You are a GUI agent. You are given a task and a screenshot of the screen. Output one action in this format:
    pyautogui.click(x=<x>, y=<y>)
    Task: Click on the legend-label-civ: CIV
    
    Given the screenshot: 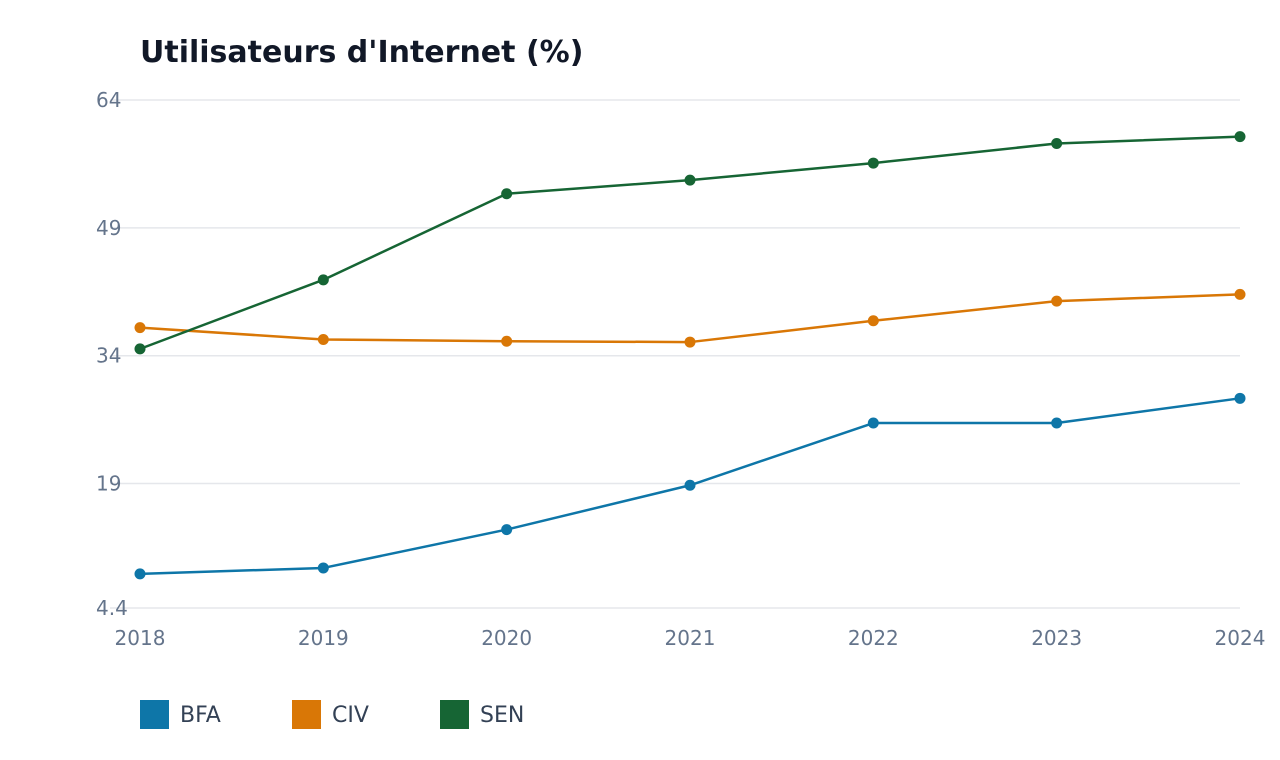 What is the action you would take?
    pyautogui.click(x=350, y=715)
    